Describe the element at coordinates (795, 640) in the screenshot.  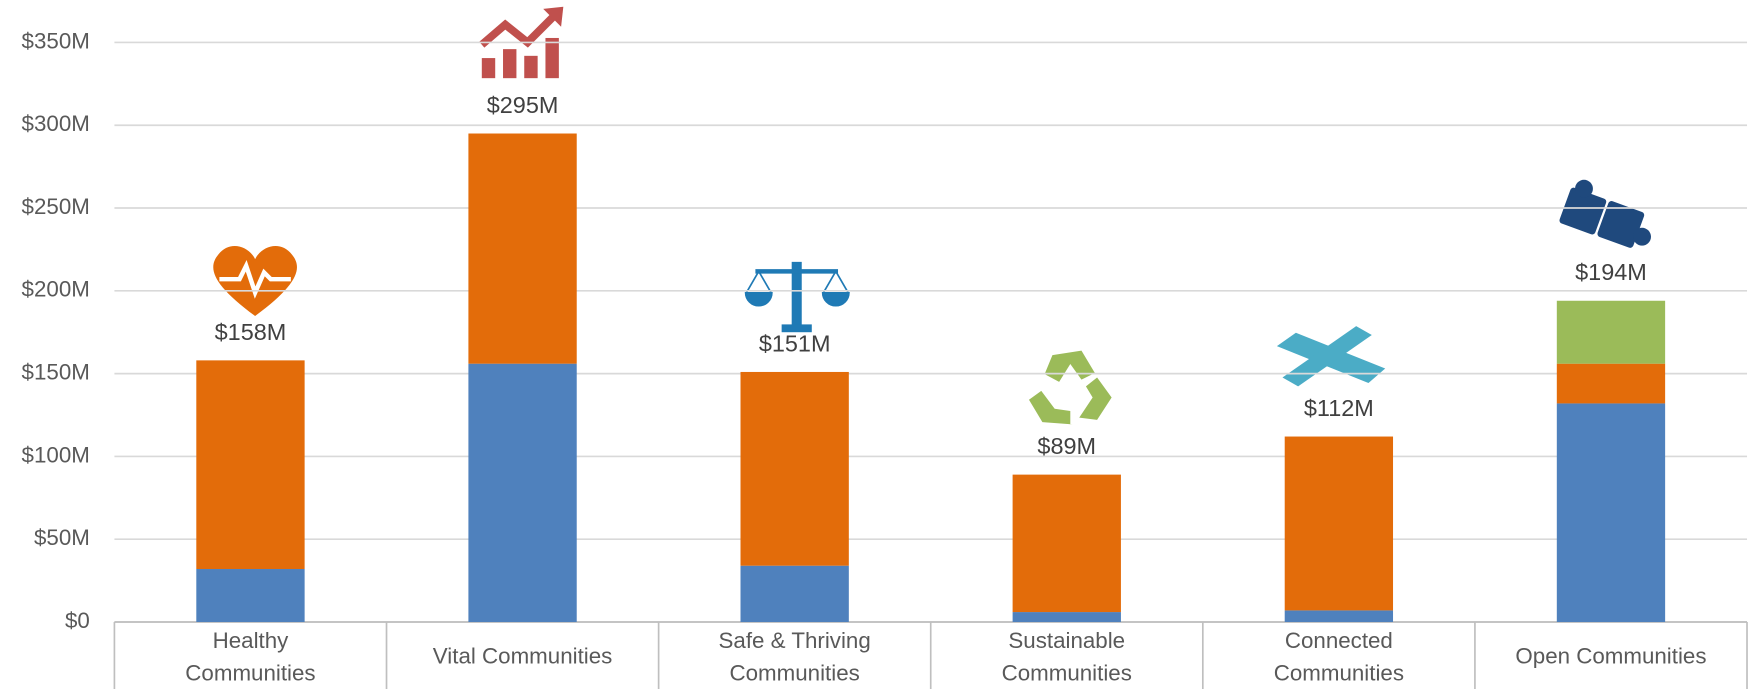
I see `x-tick-label: Safe & Thriving` at that location.